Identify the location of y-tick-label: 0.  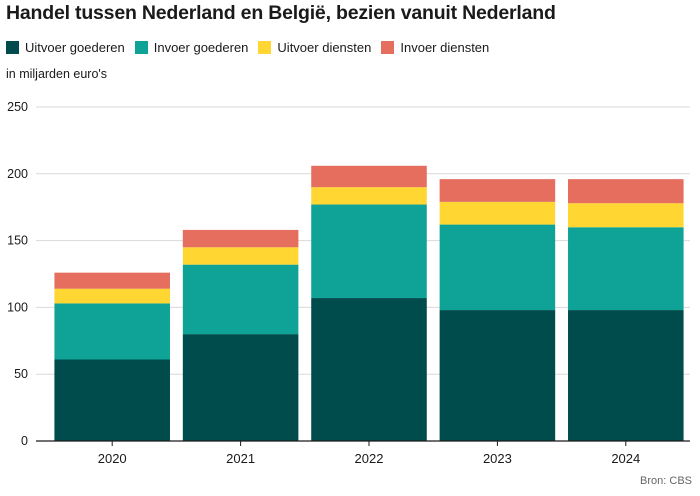
(24, 441).